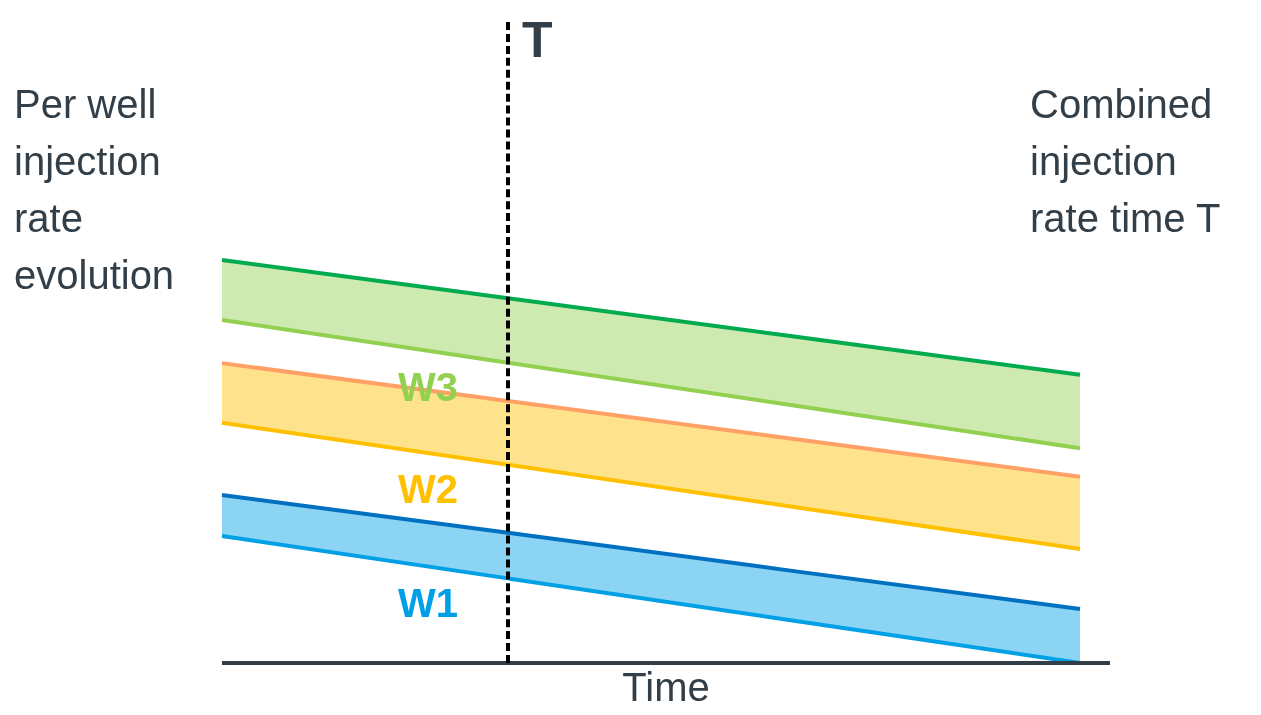 This screenshot has width=1261, height=715. What do you see at coordinates (537, 40) in the screenshot?
I see `text: T` at bounding box center [537, 40].